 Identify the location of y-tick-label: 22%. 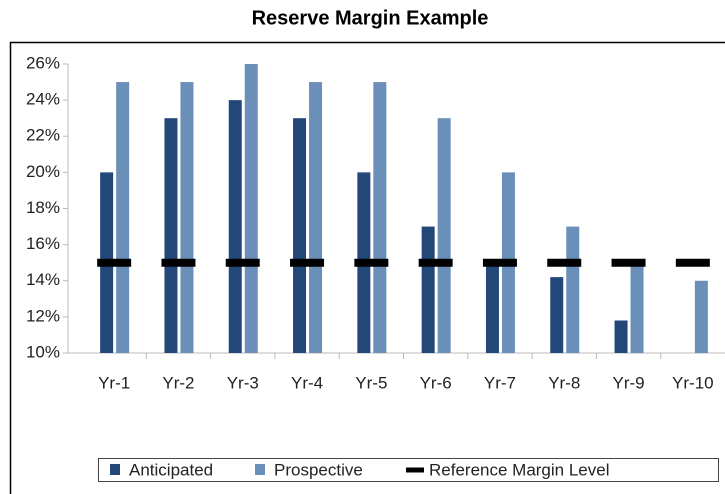
(43, 135).